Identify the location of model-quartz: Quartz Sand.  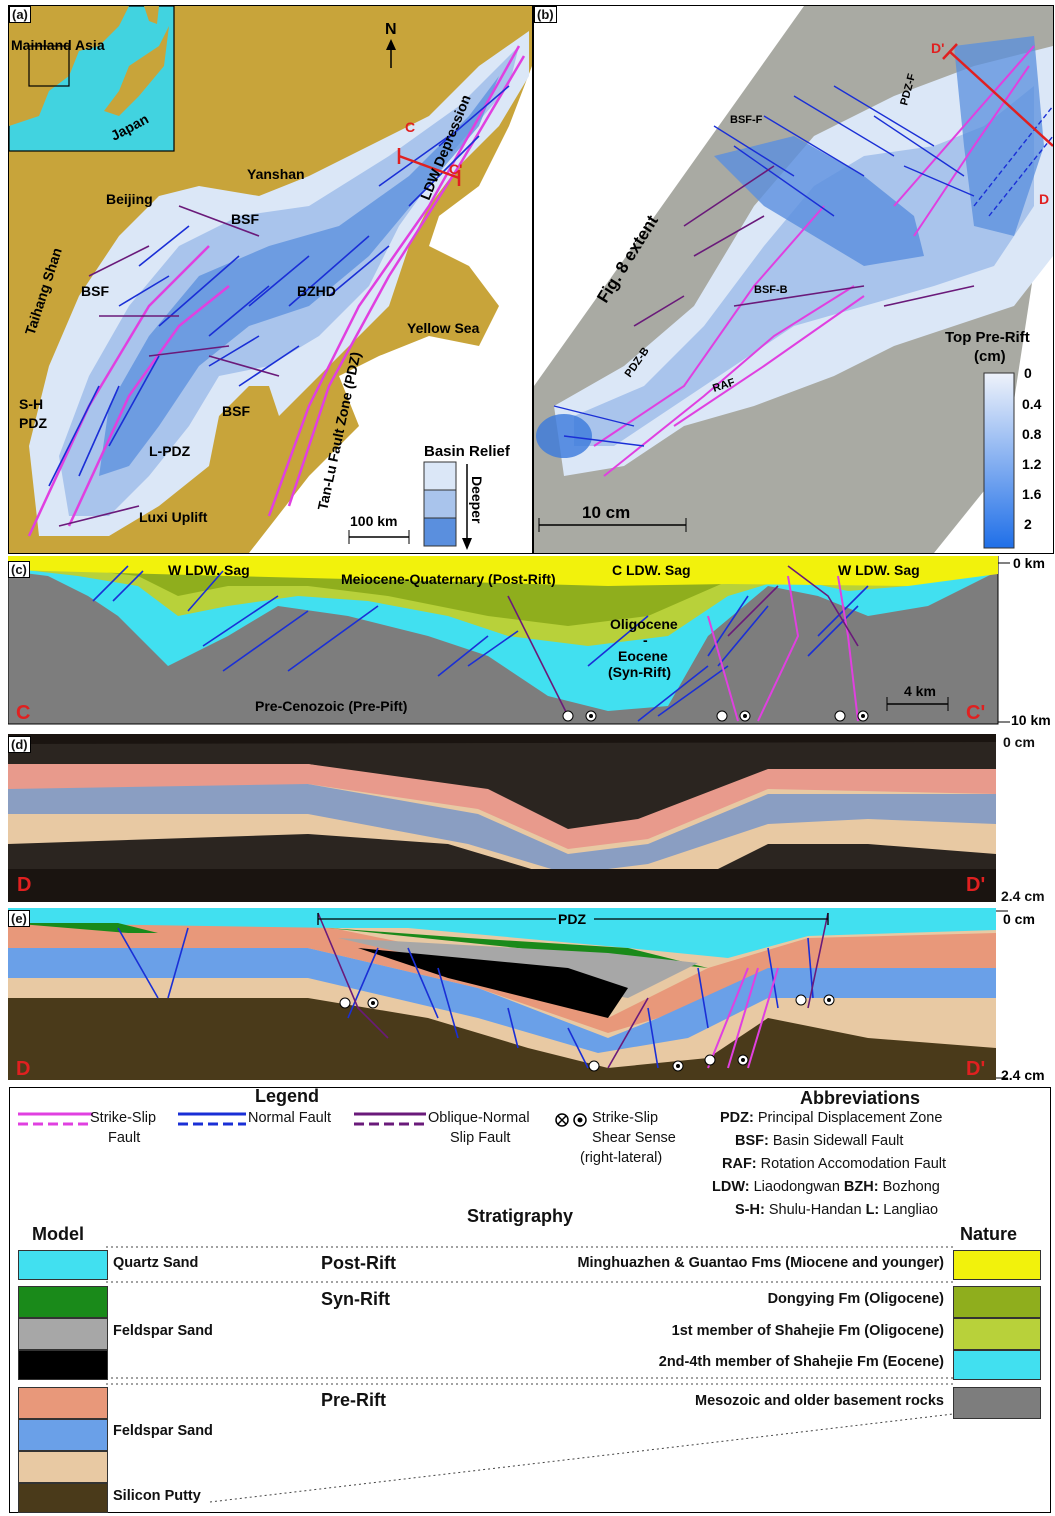
(156, 1263).